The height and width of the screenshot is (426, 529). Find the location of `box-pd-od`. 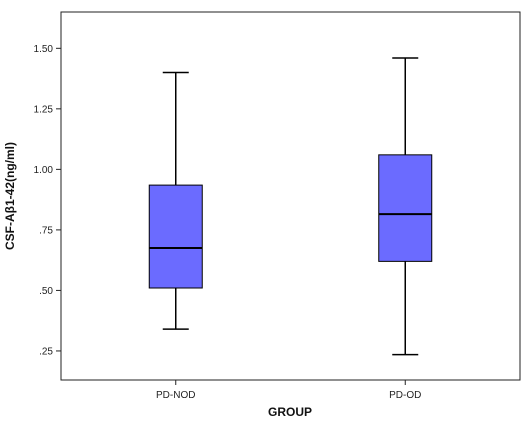

box-pd-od is located at coordinates (405, 206).